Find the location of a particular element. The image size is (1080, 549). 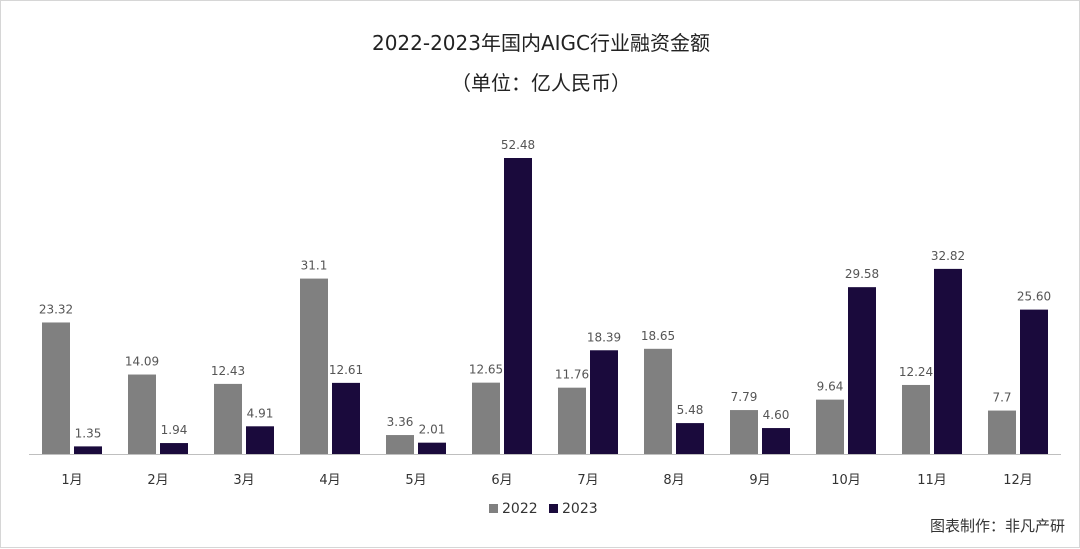

value-label-2022-7: 11.76 is located at coordinates (572, 375).